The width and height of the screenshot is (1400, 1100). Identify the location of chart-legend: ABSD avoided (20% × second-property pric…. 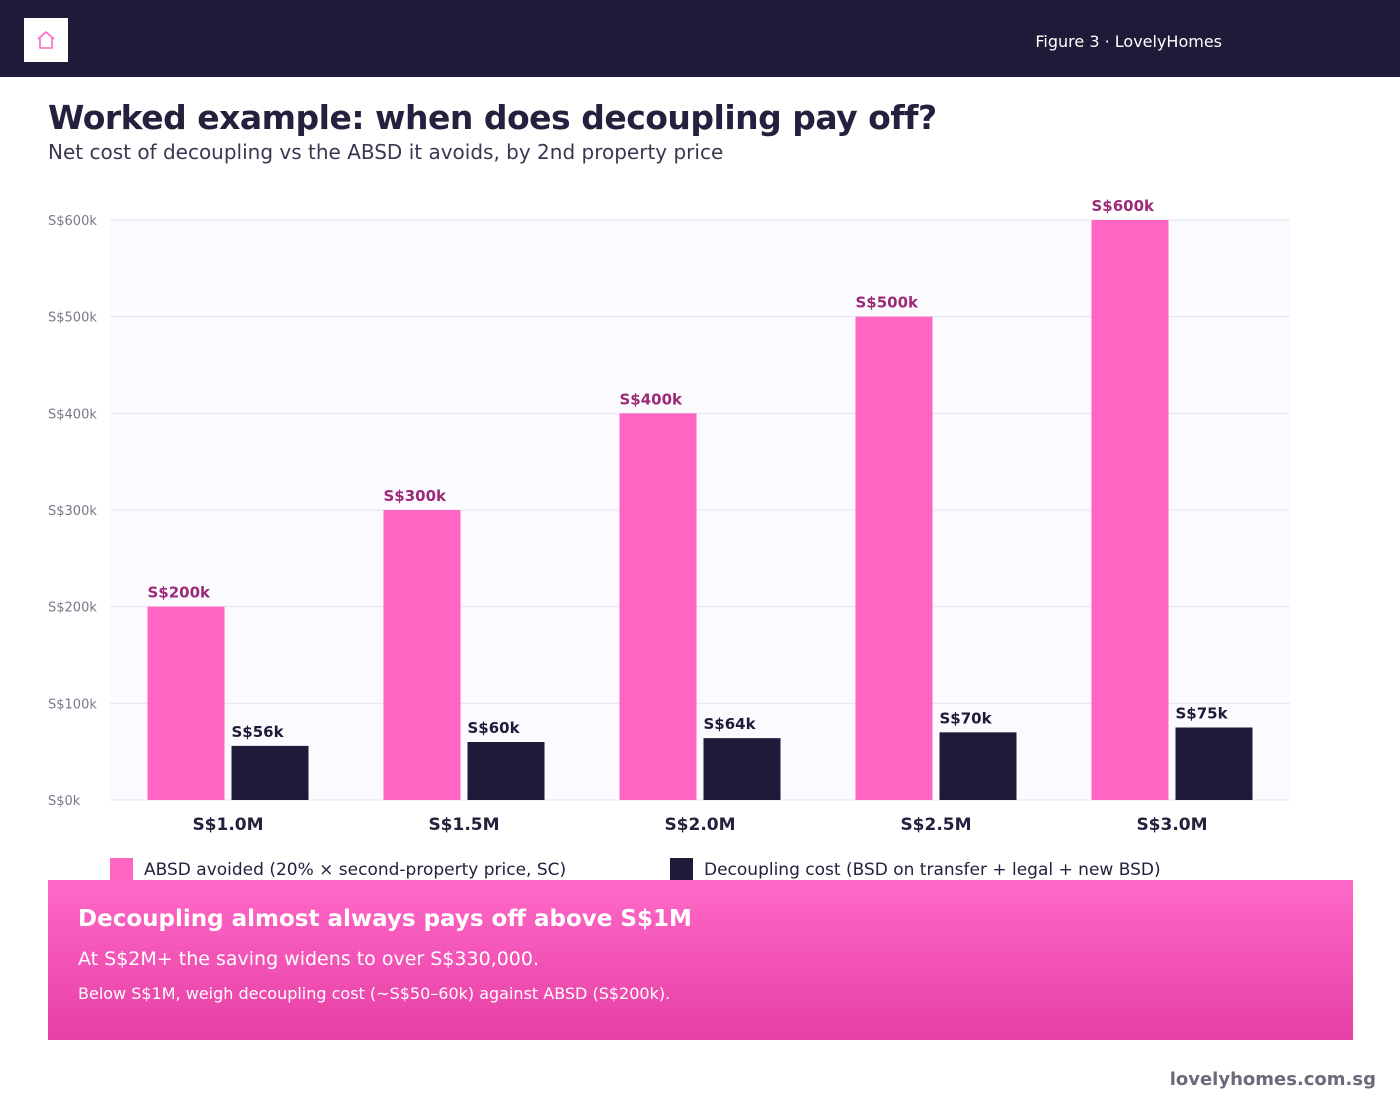
(710, 870).